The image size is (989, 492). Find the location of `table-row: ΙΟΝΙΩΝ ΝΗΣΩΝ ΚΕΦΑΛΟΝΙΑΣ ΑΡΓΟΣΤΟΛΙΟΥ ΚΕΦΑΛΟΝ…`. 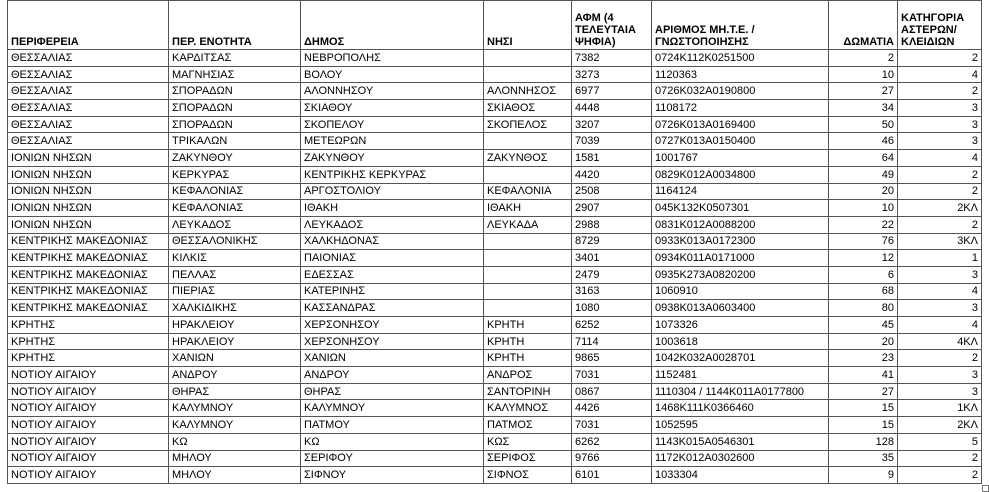

table-row: ΙΟΝΙΩΝ ΝΗΣΩΝ ΚΕΦΑΛΟΝΙΑΣ ΑΡΓΟΣΤΟΛΙΟΥ ΚΕΦΑΛΟΝ… is located at coordinates (494, 191).